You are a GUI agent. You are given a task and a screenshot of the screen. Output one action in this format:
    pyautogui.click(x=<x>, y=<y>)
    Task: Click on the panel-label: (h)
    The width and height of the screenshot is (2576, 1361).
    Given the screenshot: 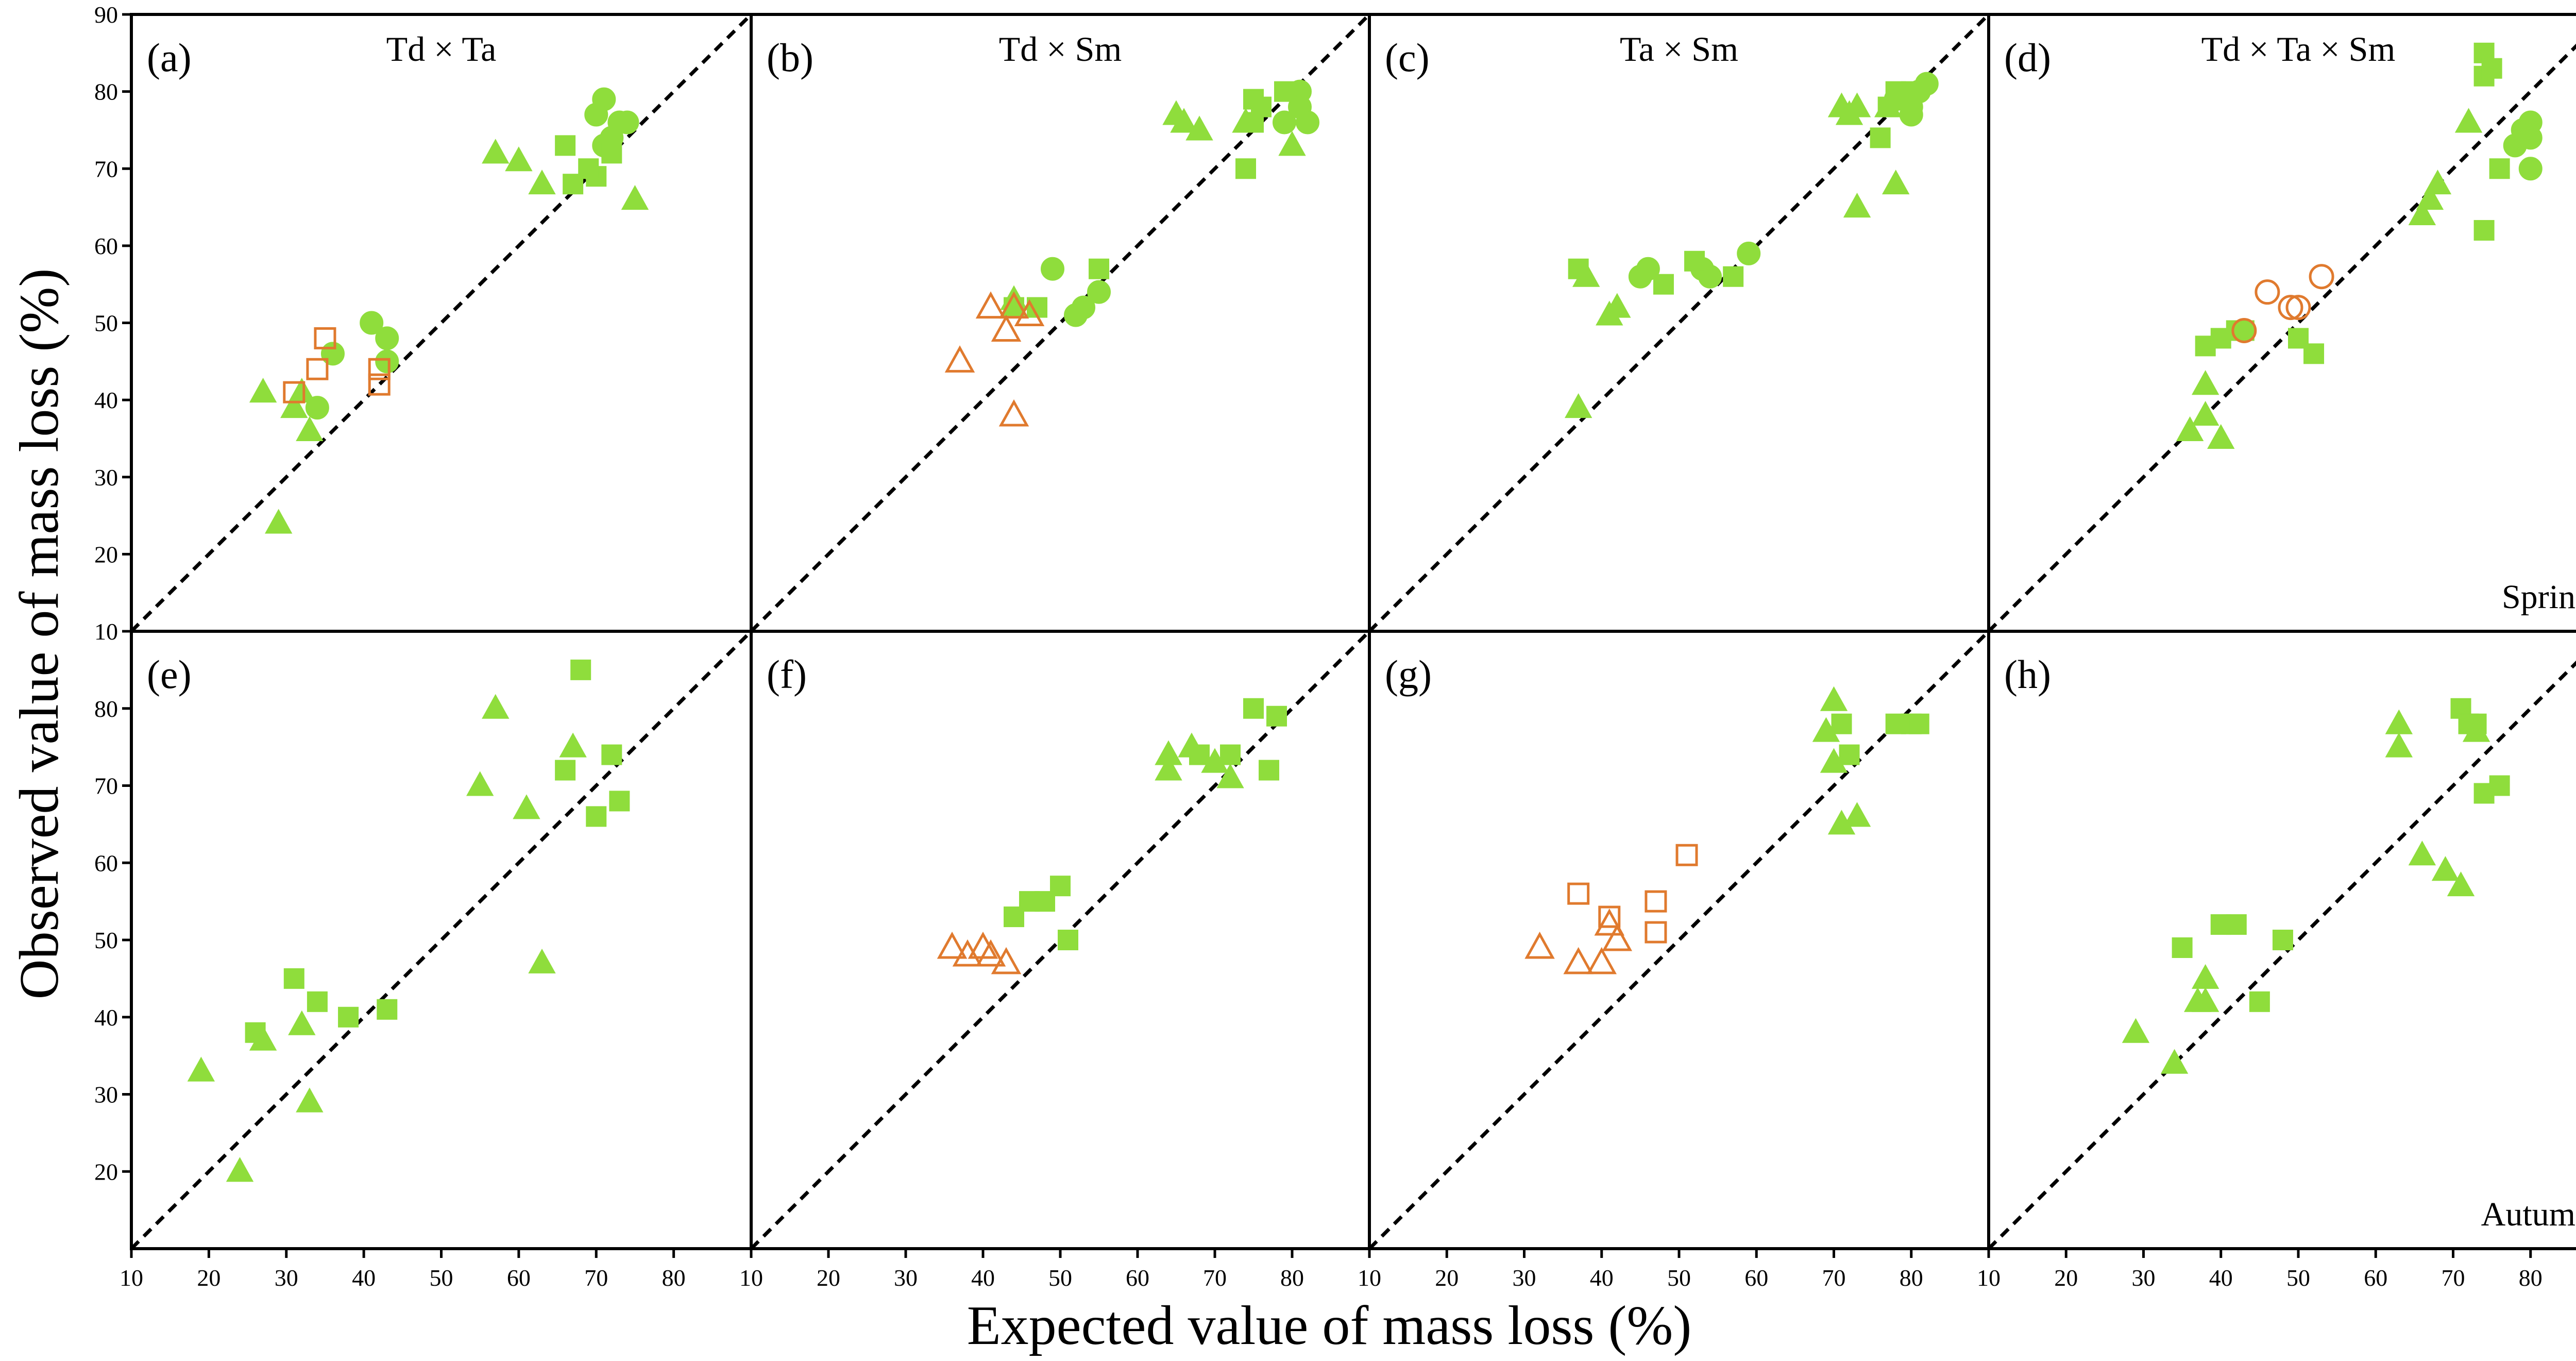 What is the action you would take?
    pyautogui.click(x=2027, y=674)
    